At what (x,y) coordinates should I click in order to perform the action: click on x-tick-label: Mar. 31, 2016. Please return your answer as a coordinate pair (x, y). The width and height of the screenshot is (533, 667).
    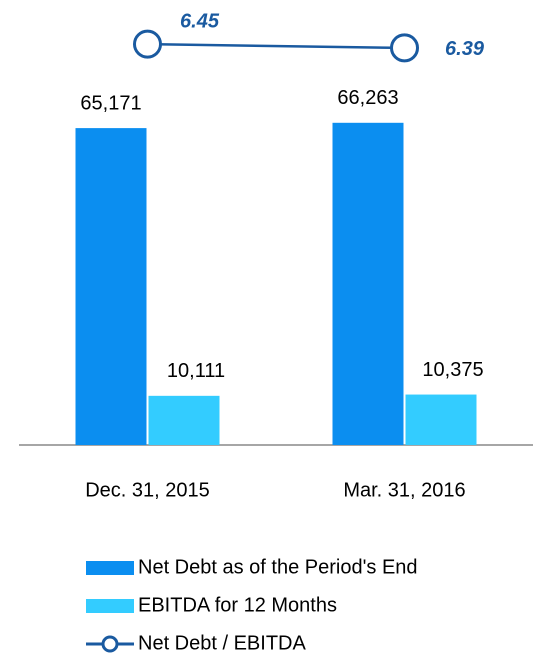
    Looking at the image, I should click on (404, 490).